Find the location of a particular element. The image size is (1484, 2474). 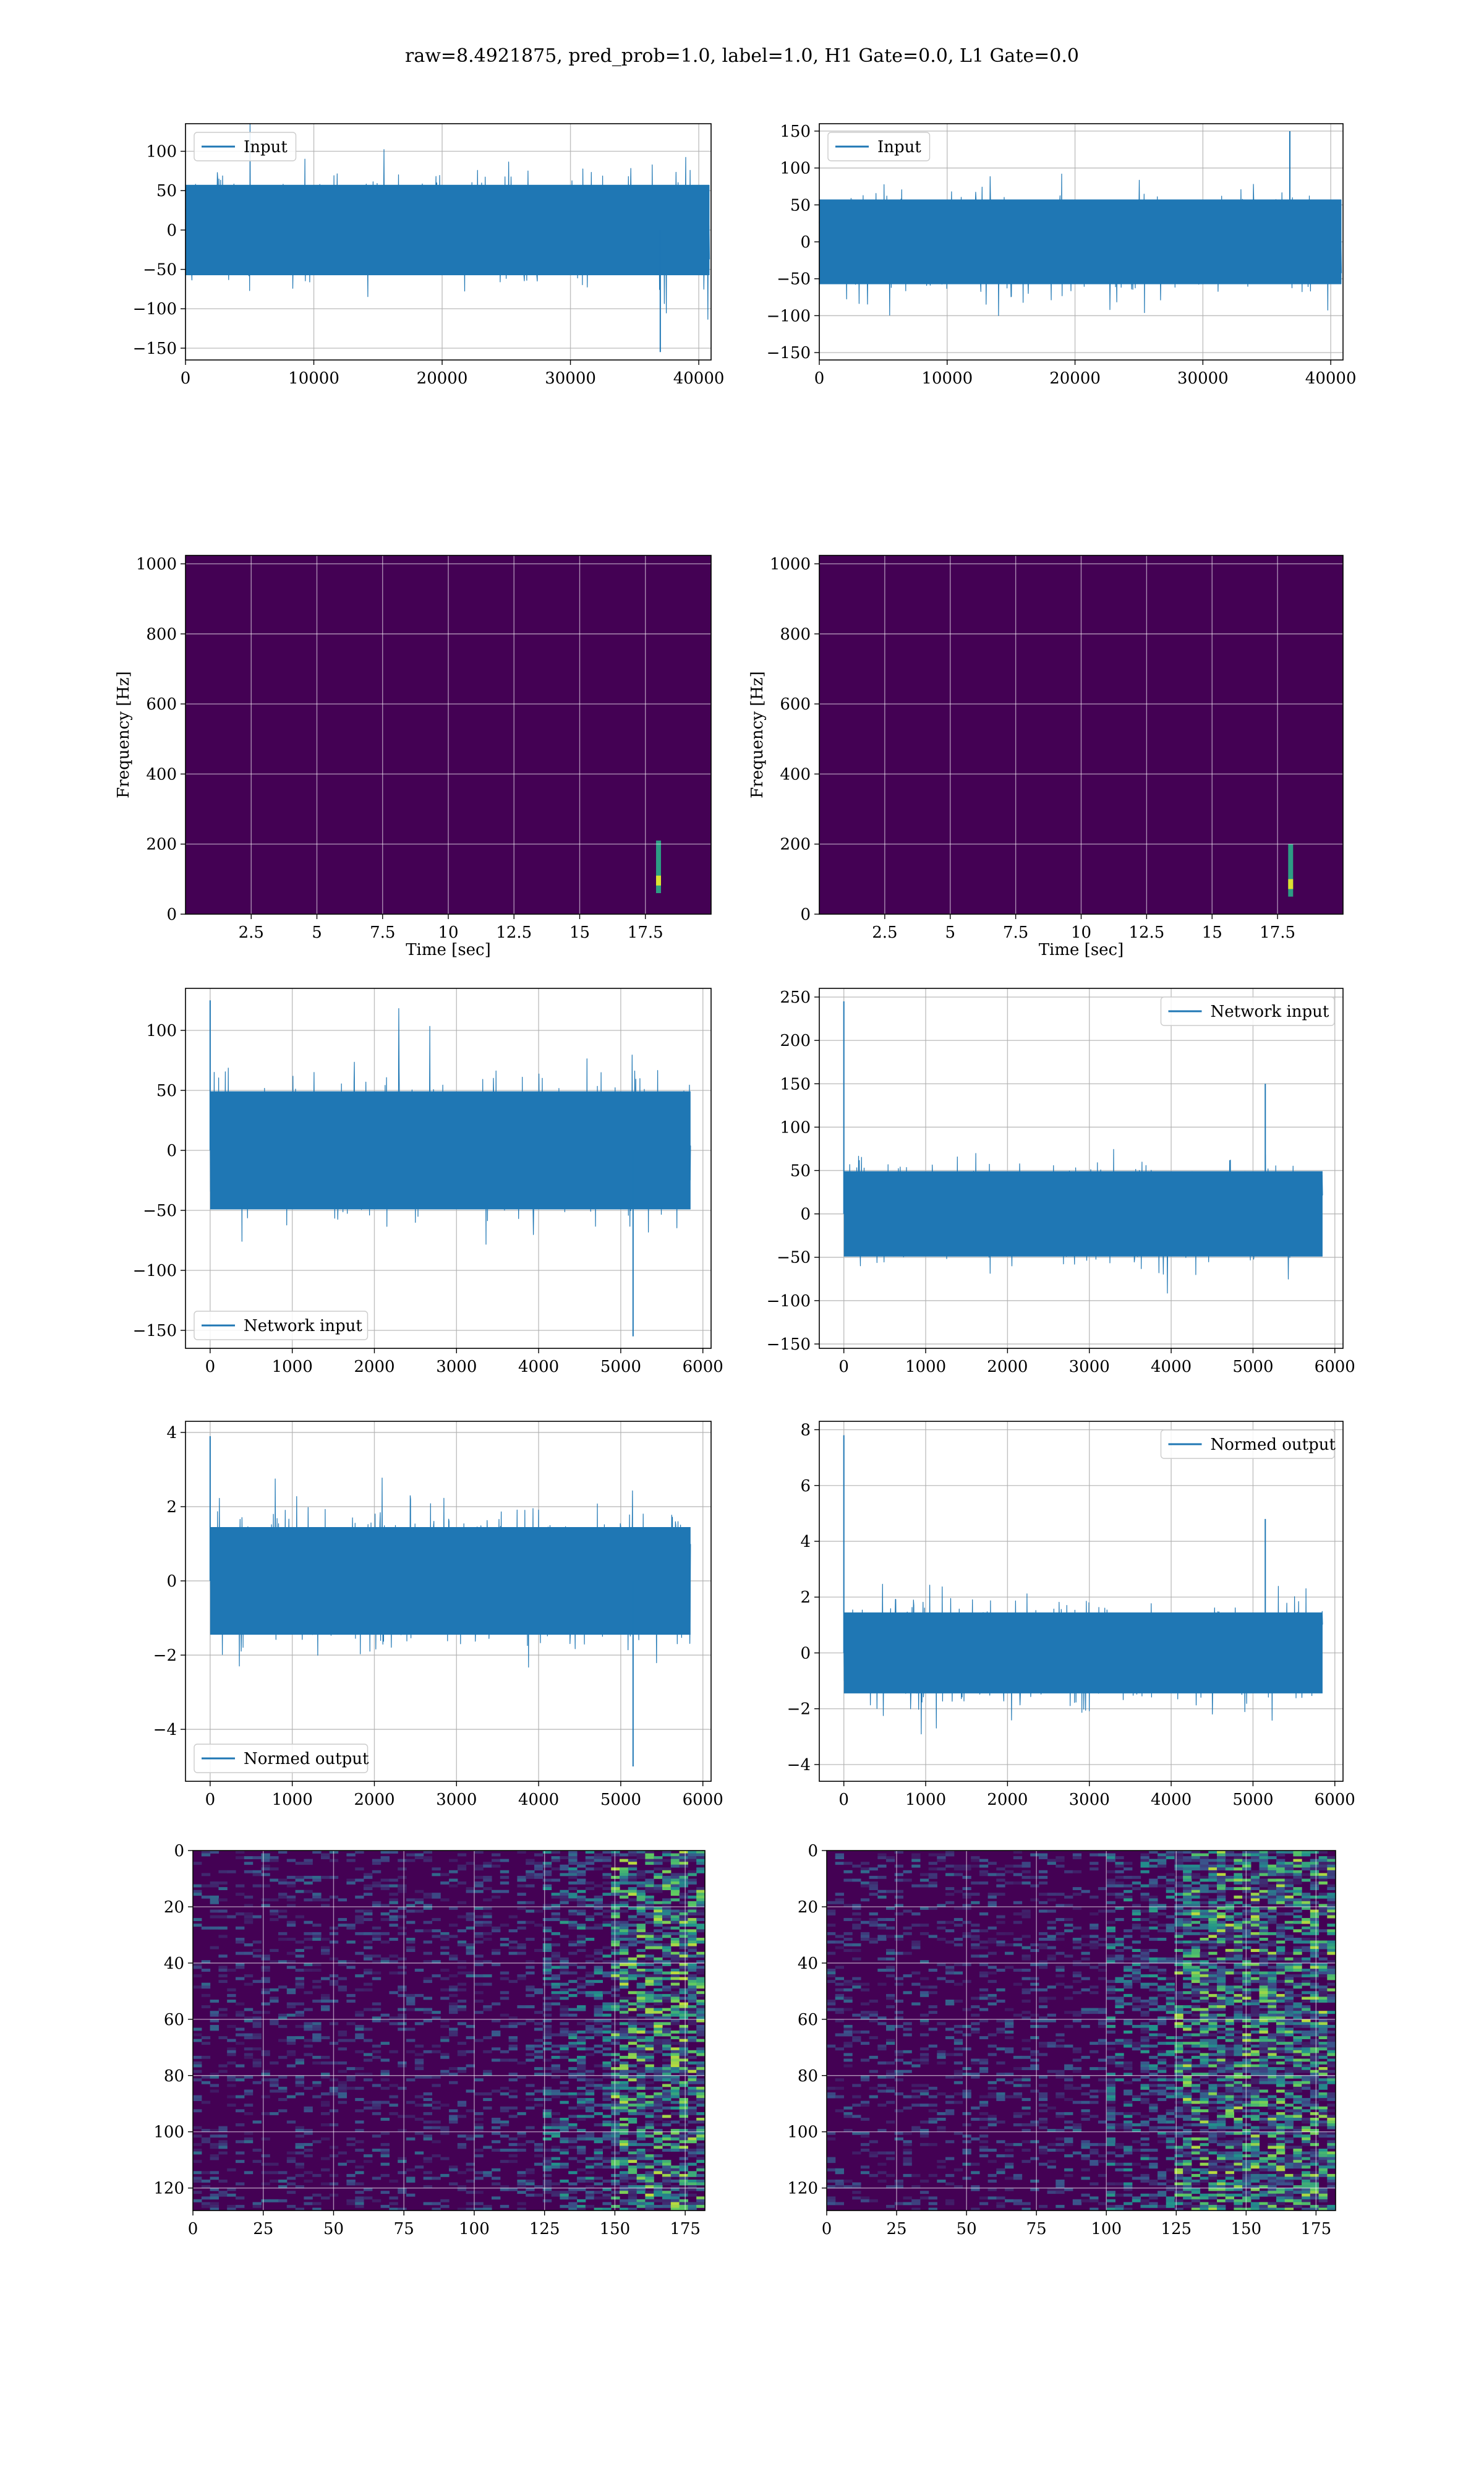

legend-label: Normed output is located at coordinates (306, 1759).